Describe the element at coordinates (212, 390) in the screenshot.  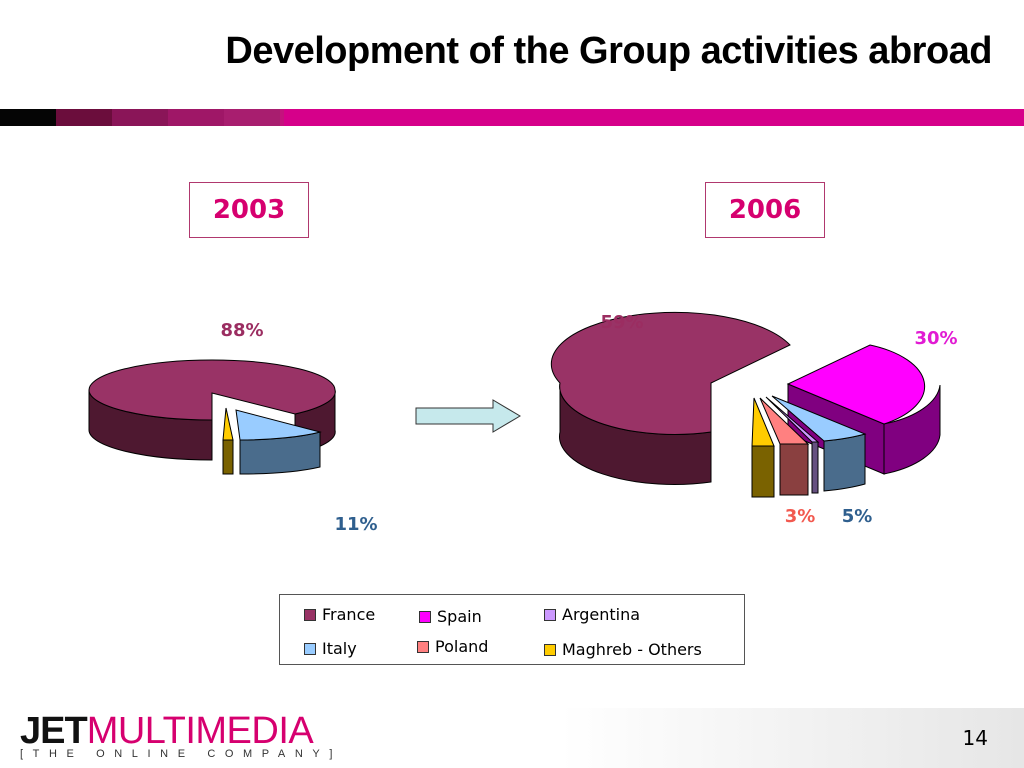
I see `slice-2003-france` at that location.